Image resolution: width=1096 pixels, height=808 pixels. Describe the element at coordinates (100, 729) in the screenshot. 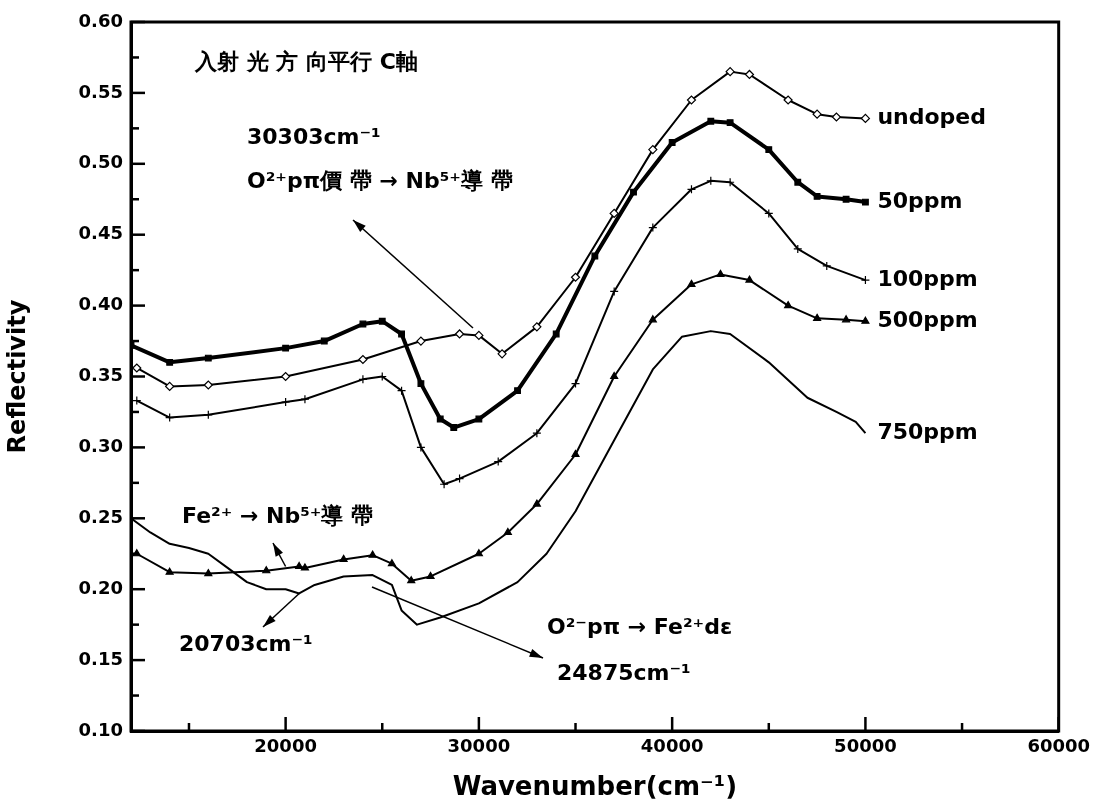

I see `y-tick-label: 0.10` at that location.